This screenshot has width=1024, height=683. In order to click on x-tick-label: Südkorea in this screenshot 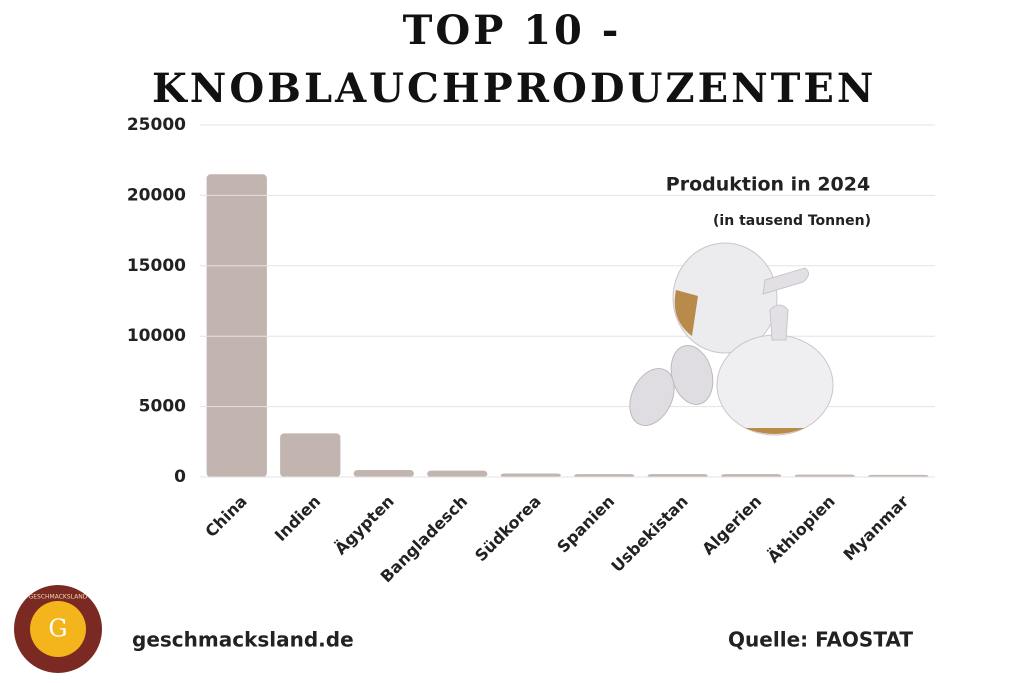, I will do `click(508, 529)`.